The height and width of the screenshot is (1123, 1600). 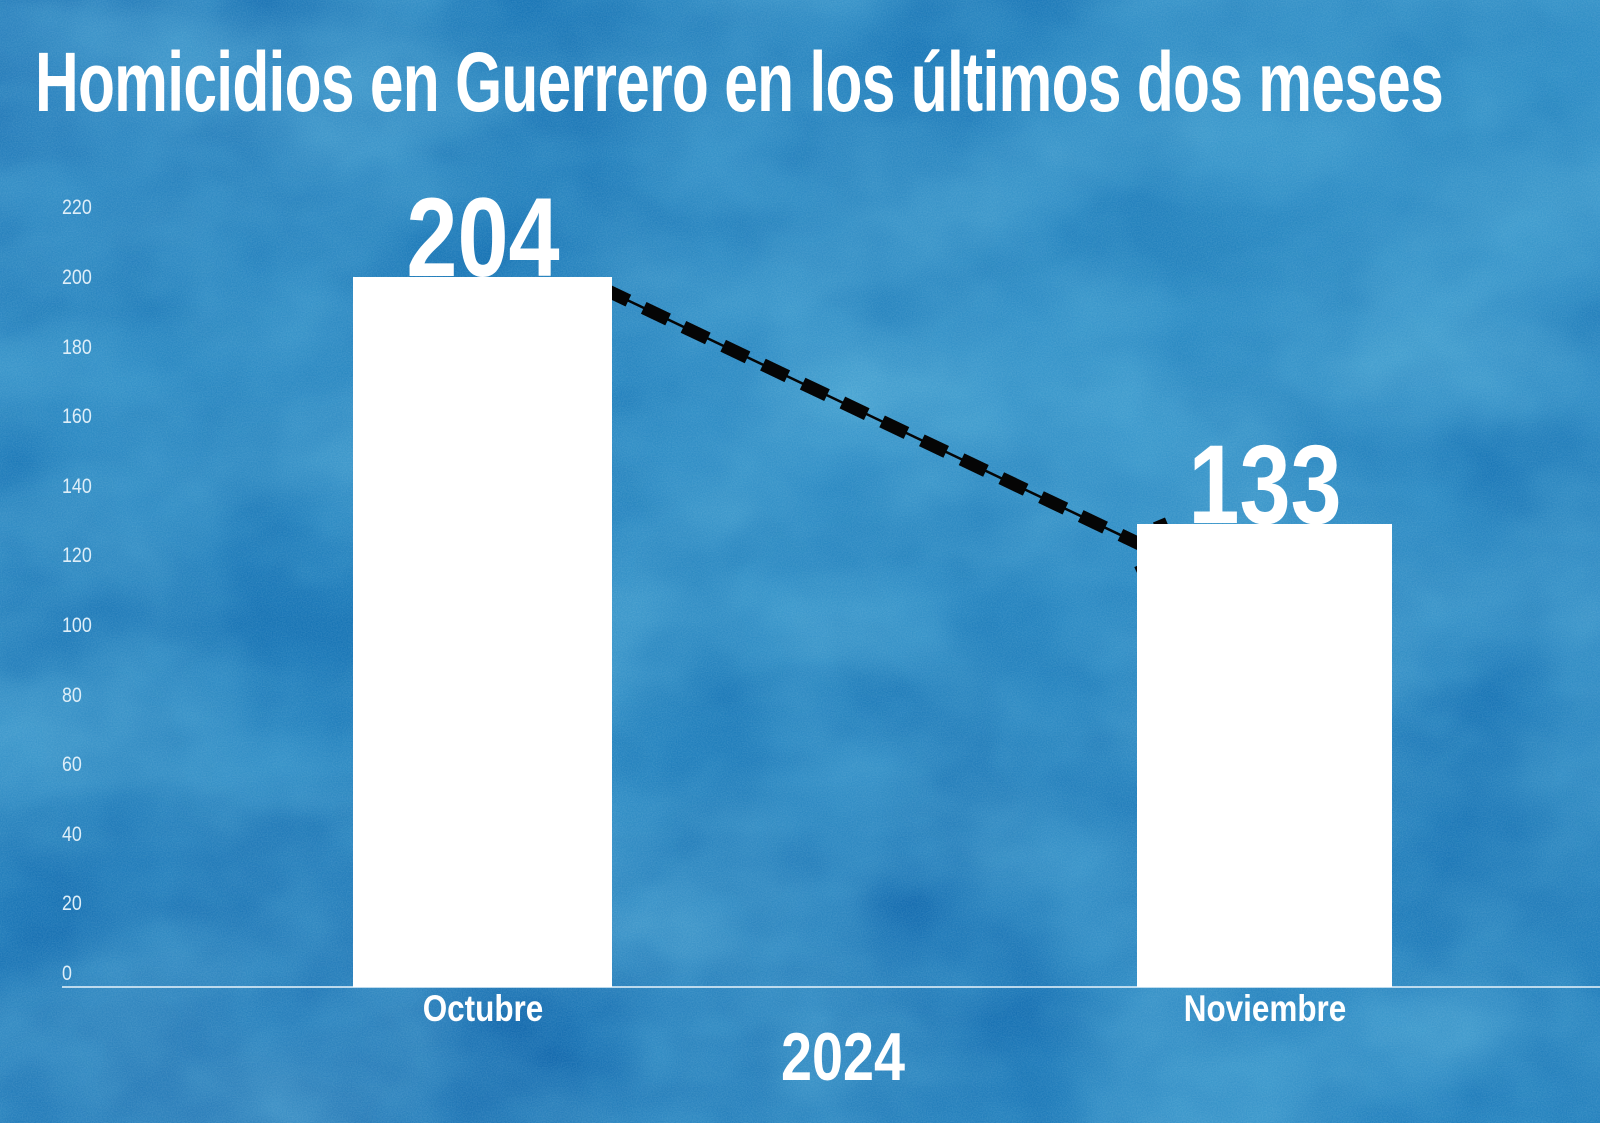 I want to click on y-axis-tick-label: 180, so click(x=77, y=347).